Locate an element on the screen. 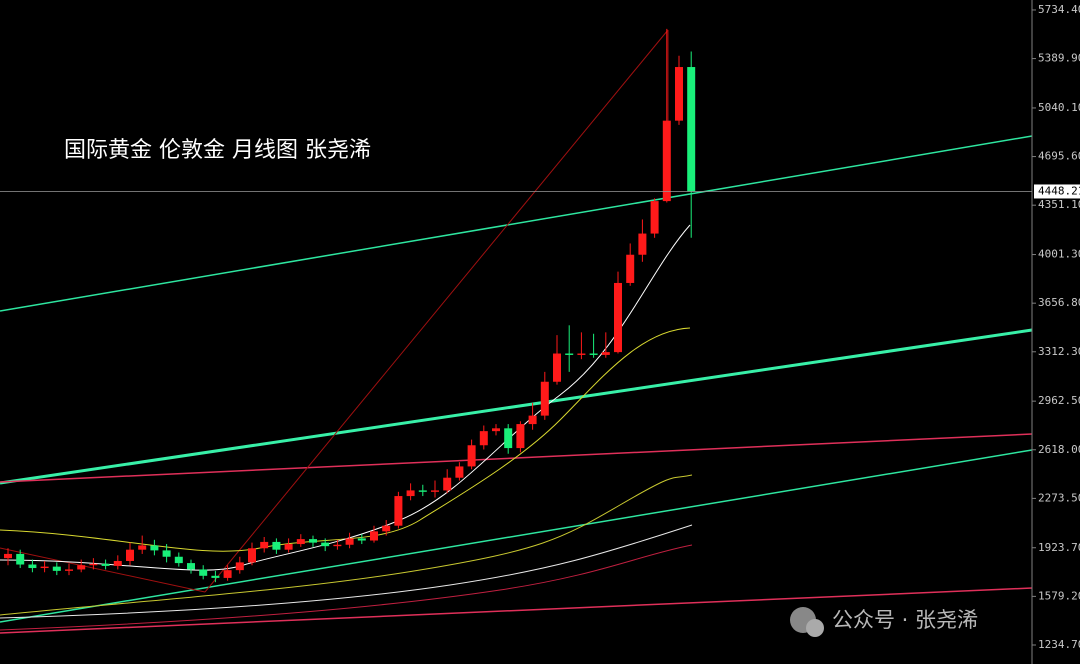 This screenshot has height=664, width=1080. y-tick-label: 1923.70 is located at coordinates (1059, 547).